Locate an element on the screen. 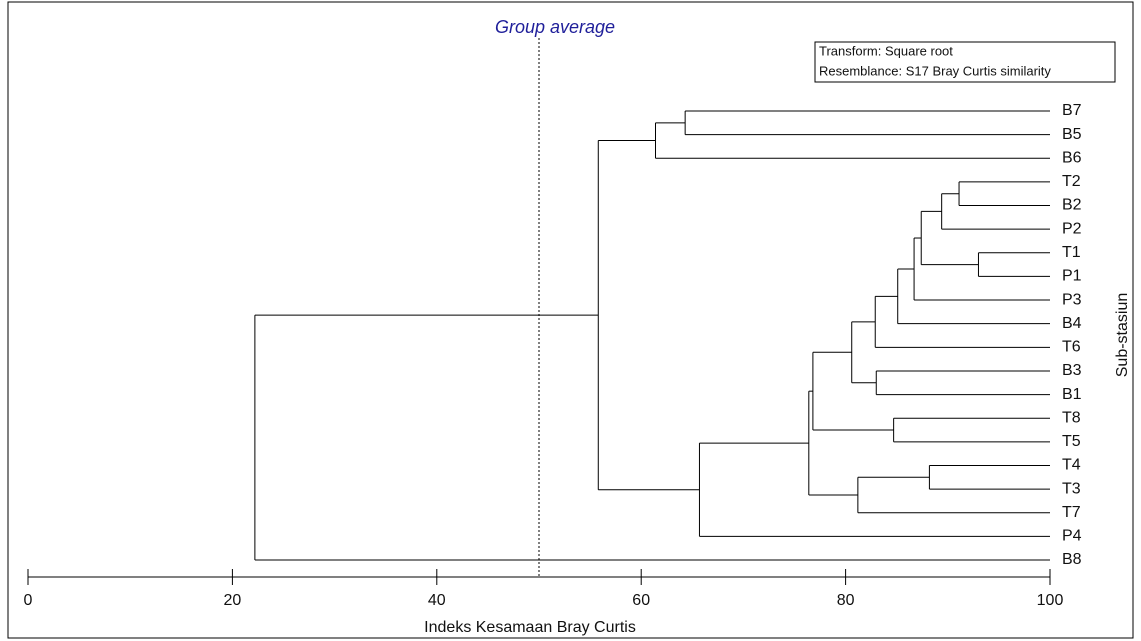  leaf-label: P2 is located at coordinates (1072, 228).